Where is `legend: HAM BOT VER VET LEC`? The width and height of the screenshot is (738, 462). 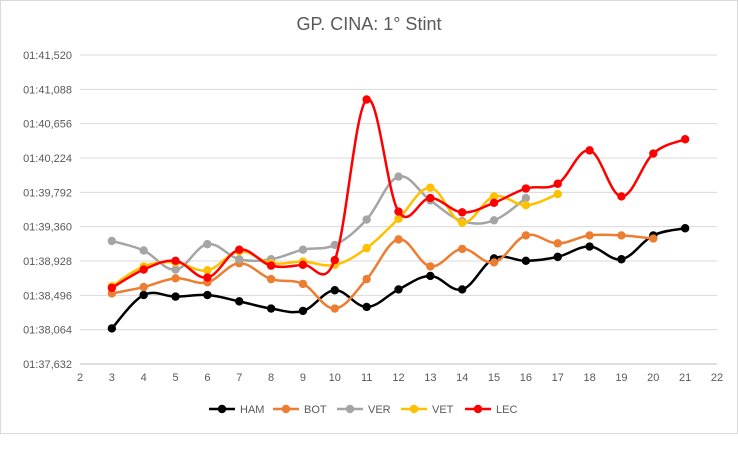
legend: HAM BOT VER VET LEC is located at coordinates (363, 410).